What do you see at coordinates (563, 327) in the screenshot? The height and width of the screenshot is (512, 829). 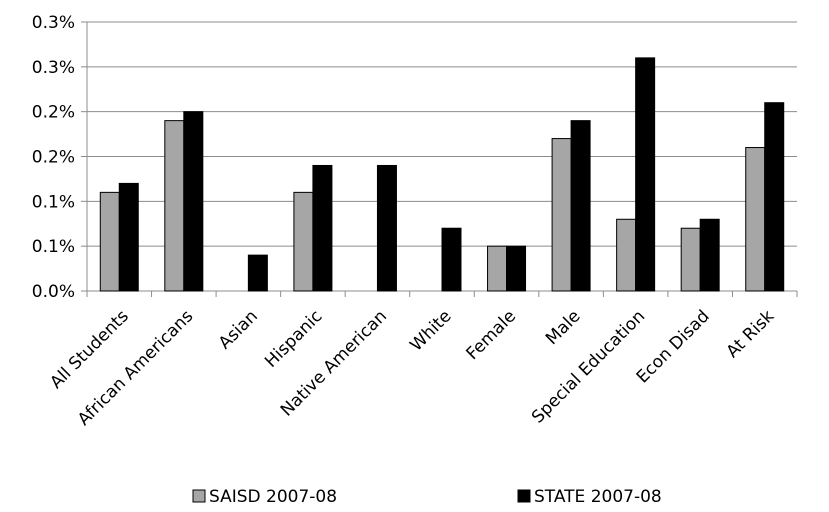 I see `x-tick-label: Male` at bounding box center [563, 327].